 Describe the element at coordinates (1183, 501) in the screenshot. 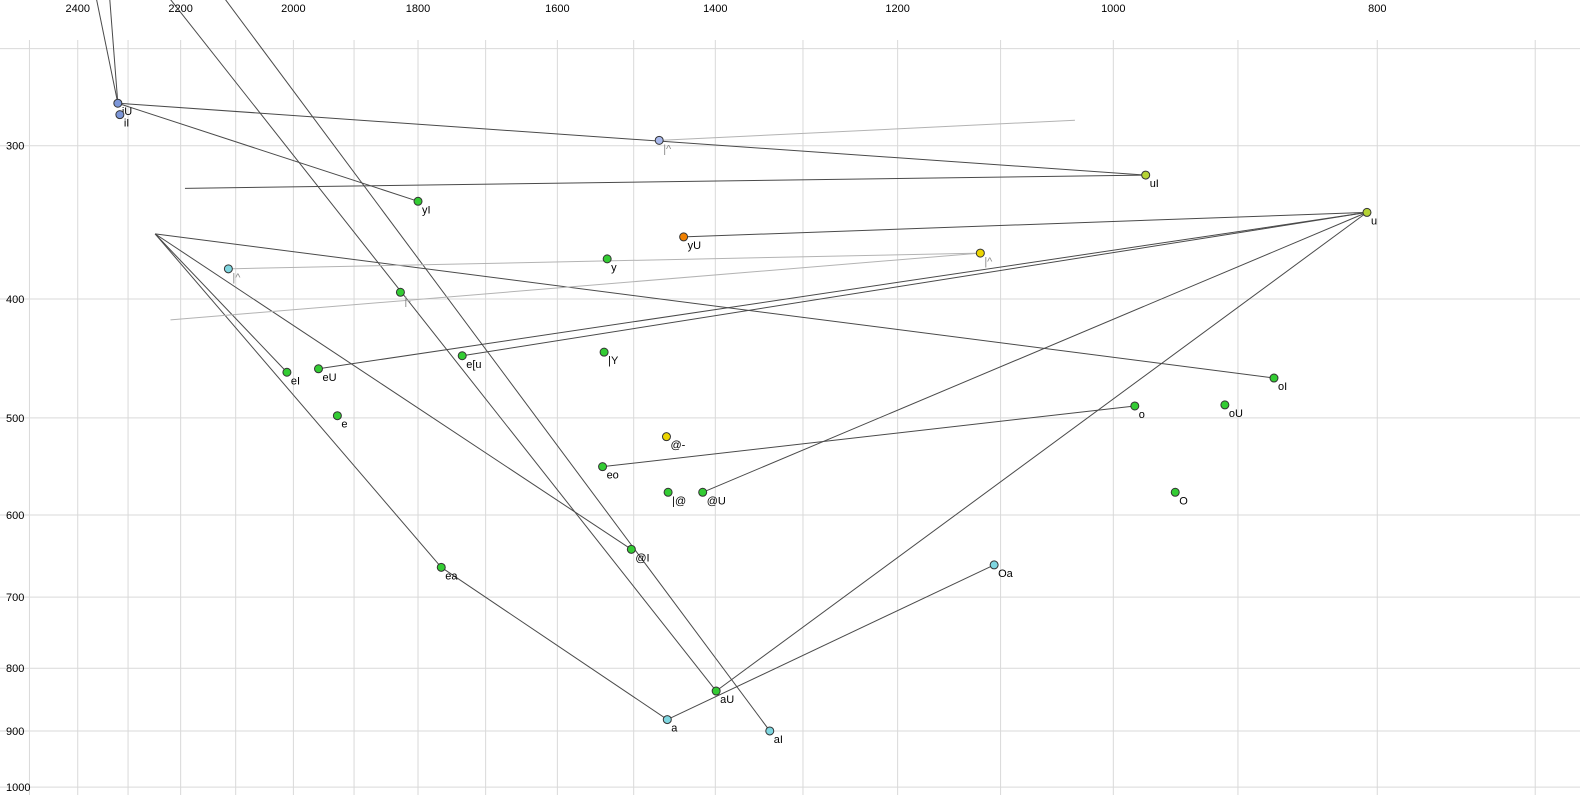

I see `vowel-label-O: O` at that location.